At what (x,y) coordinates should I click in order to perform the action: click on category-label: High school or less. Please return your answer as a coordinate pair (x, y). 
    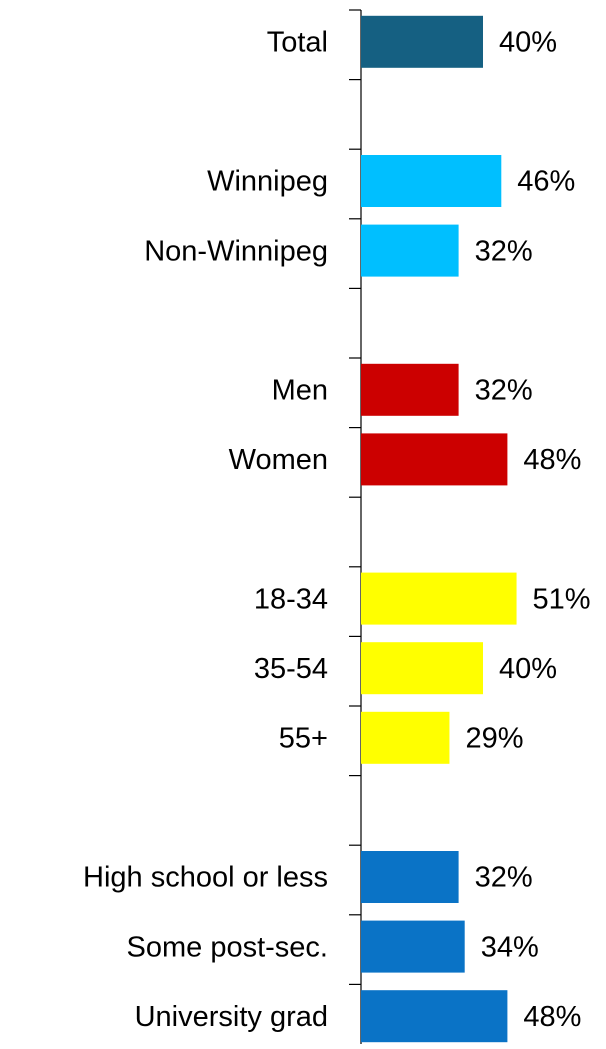
    Looking at the image, I should click on (205, 878).